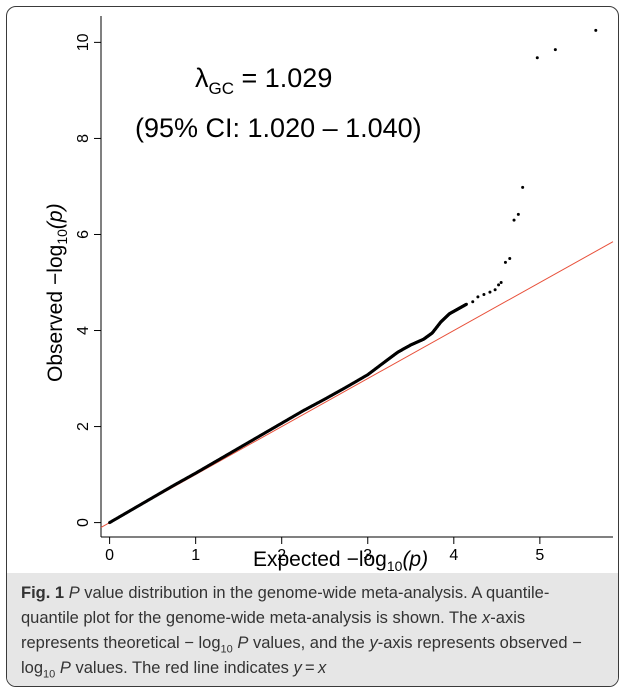 The image size is (627, 693). I want to click on y-tick-label: 4, so click(83, 330).